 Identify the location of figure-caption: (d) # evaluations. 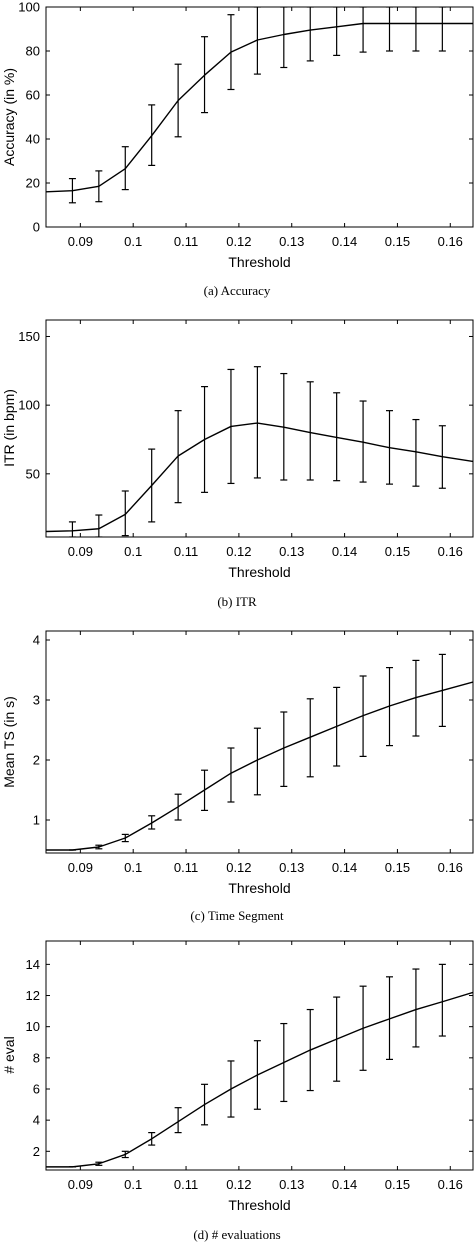
(236, 1234).